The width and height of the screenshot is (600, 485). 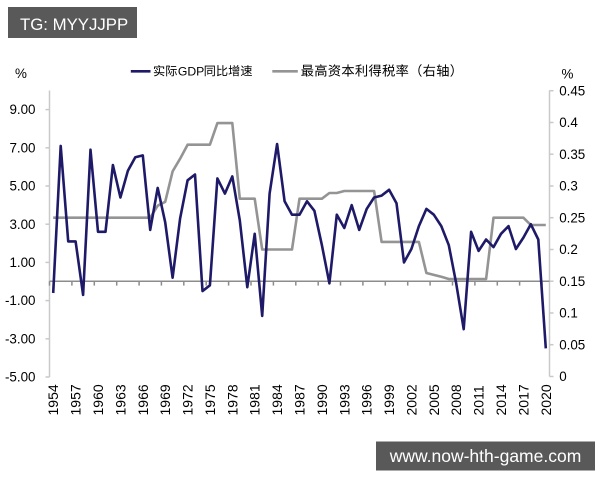 I want to click on svg-text: 1963, so click(x=120, y=399).